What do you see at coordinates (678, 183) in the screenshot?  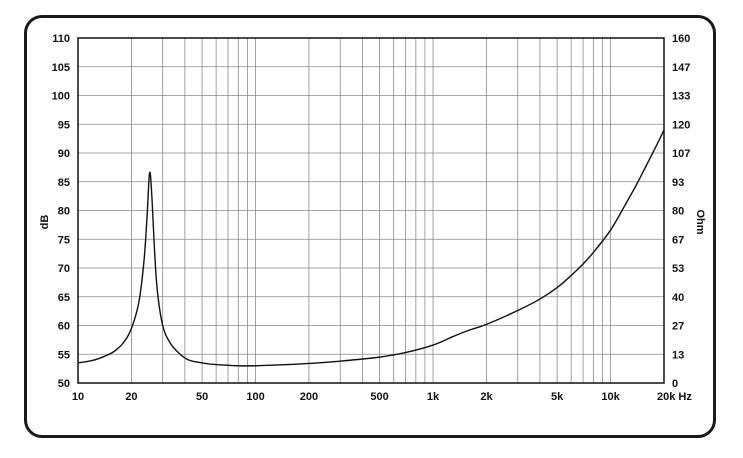 I see `y2-tick-label: 93` at bounding box center [678, 183].